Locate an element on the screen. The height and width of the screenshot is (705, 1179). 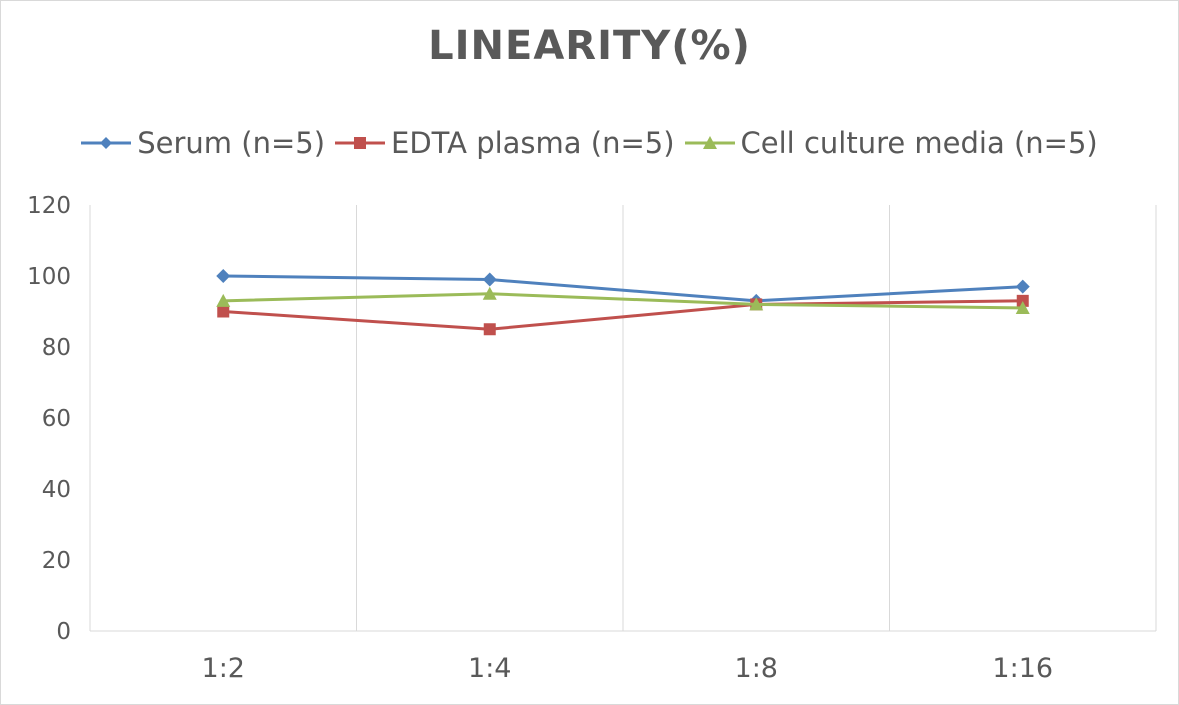
legend-item-edta-plasma: EDTA plasma (n=5) is located at coordinates (505, 143).